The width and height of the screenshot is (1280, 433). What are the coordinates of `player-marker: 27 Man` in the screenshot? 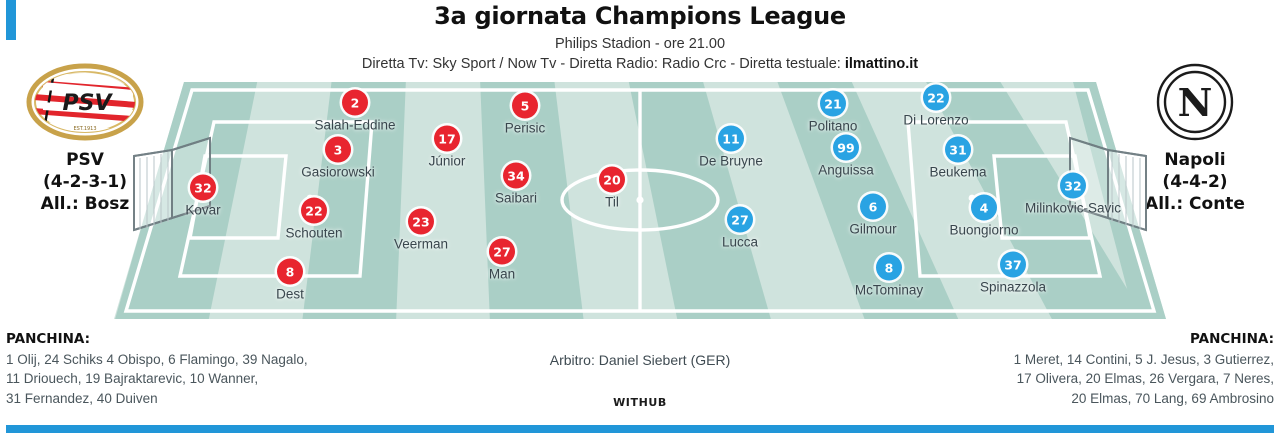 It's located at (502, 260).